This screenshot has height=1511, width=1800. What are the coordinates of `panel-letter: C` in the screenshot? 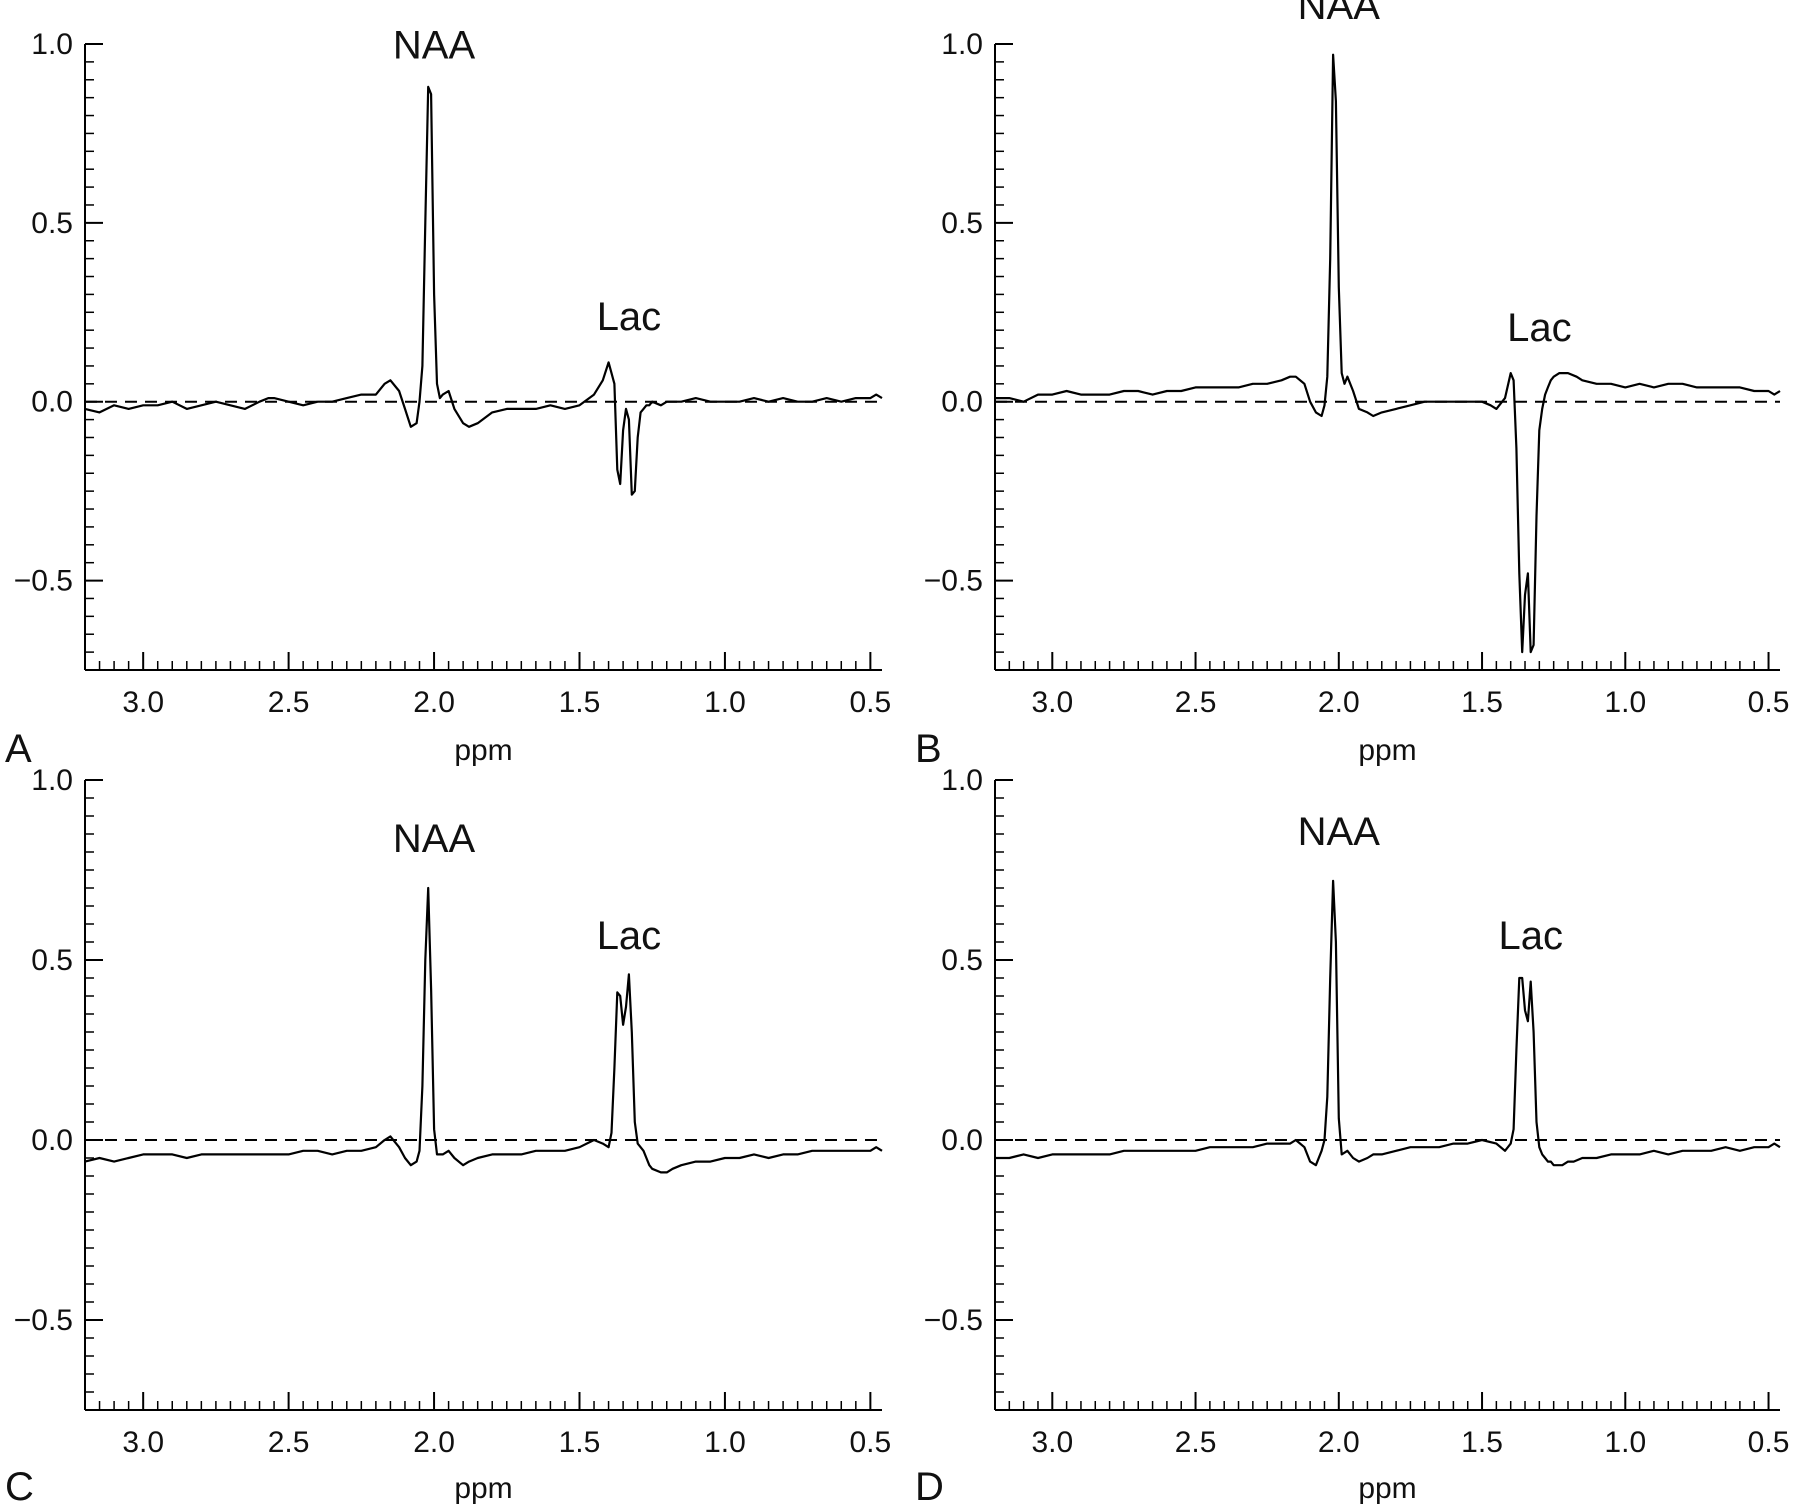 It's located at (19, 1487).